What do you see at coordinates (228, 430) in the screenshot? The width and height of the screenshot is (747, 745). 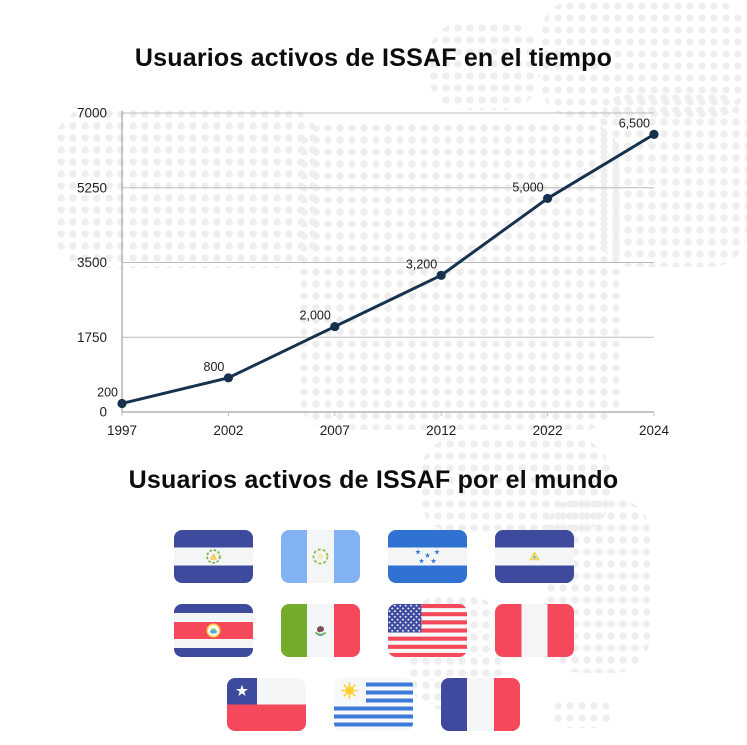 I see `x-tick-label: 2002` at bounding box center [228, 430].